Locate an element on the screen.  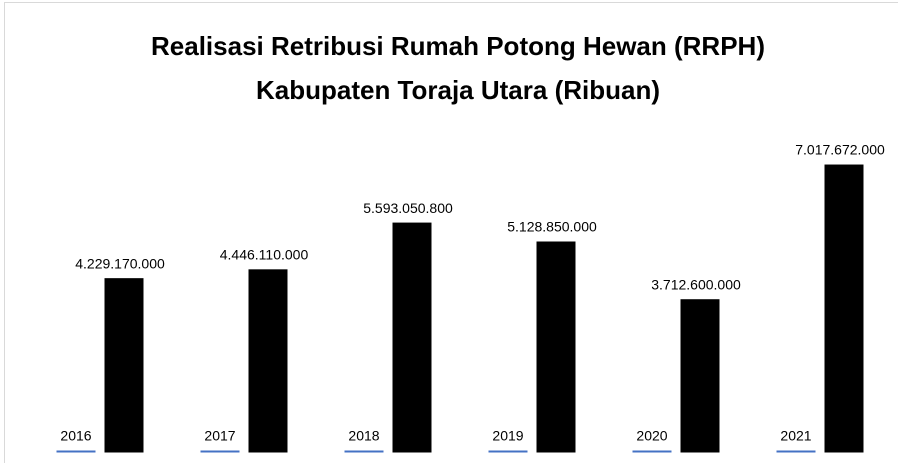
data-label: 5.128.850.000 is located at coordinates (552, 227).